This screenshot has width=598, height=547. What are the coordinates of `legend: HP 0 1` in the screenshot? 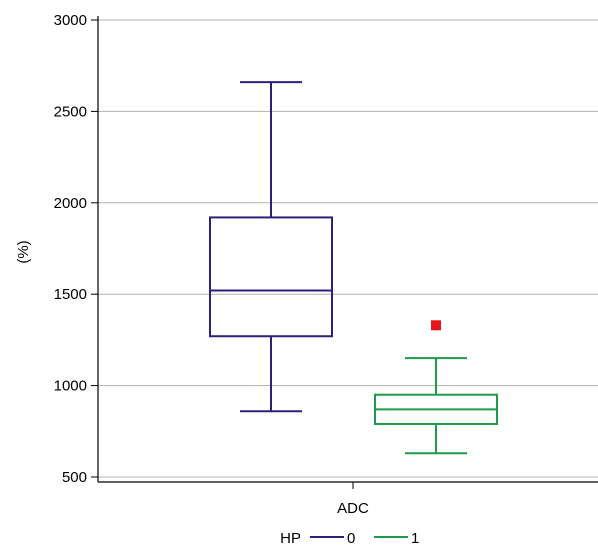 It's located at (349, 538).